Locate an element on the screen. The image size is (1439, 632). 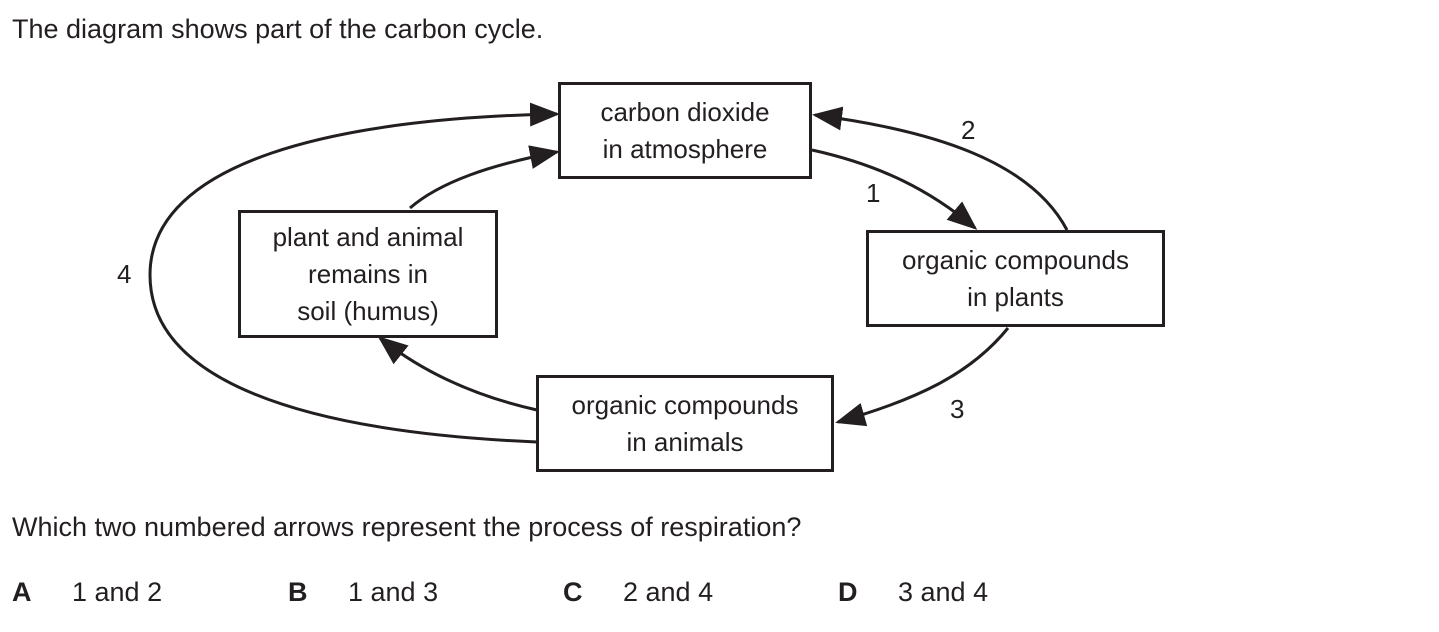
option-b-text: 1 and 3 is located at coordinates (393, 592).